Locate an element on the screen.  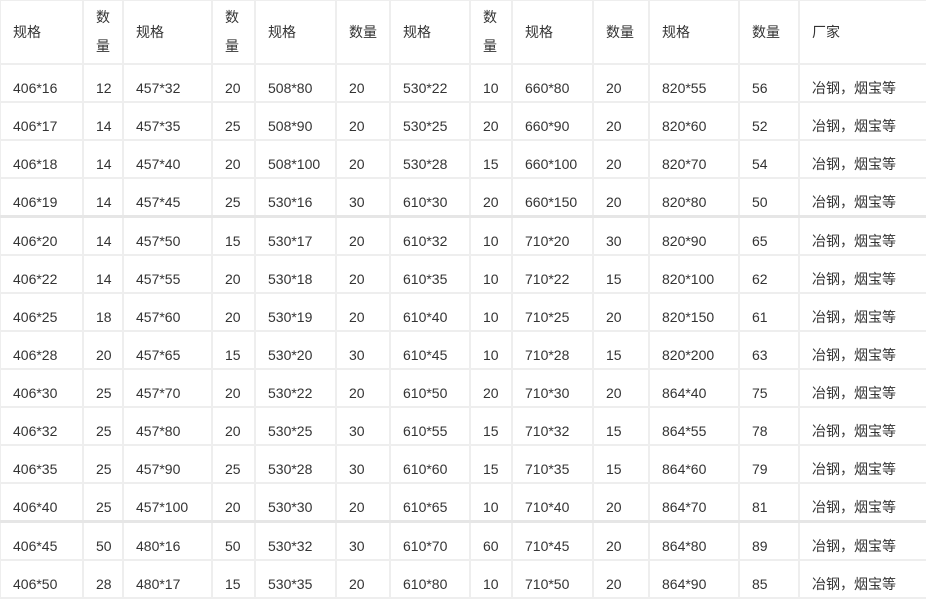
cell-spec: 610*65 is located at coordinates (430, 502).